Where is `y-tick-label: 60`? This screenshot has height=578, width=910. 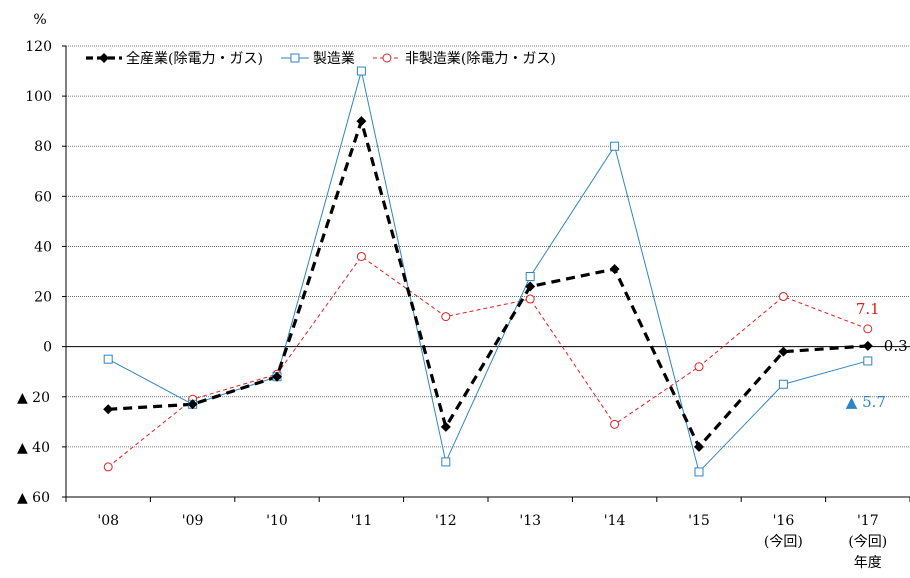 y-tick-label: 60 is located at coordinates (43, 197).